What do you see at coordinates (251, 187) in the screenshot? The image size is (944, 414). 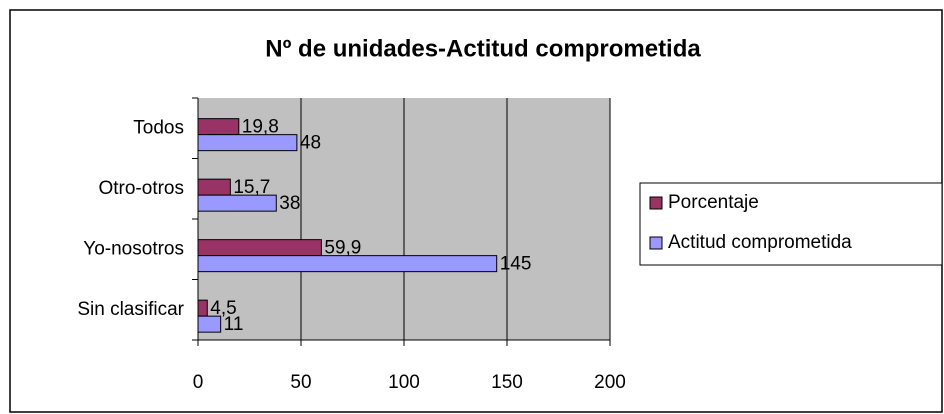 I see `value-label: 15,7` at bounding box center [251, 187].